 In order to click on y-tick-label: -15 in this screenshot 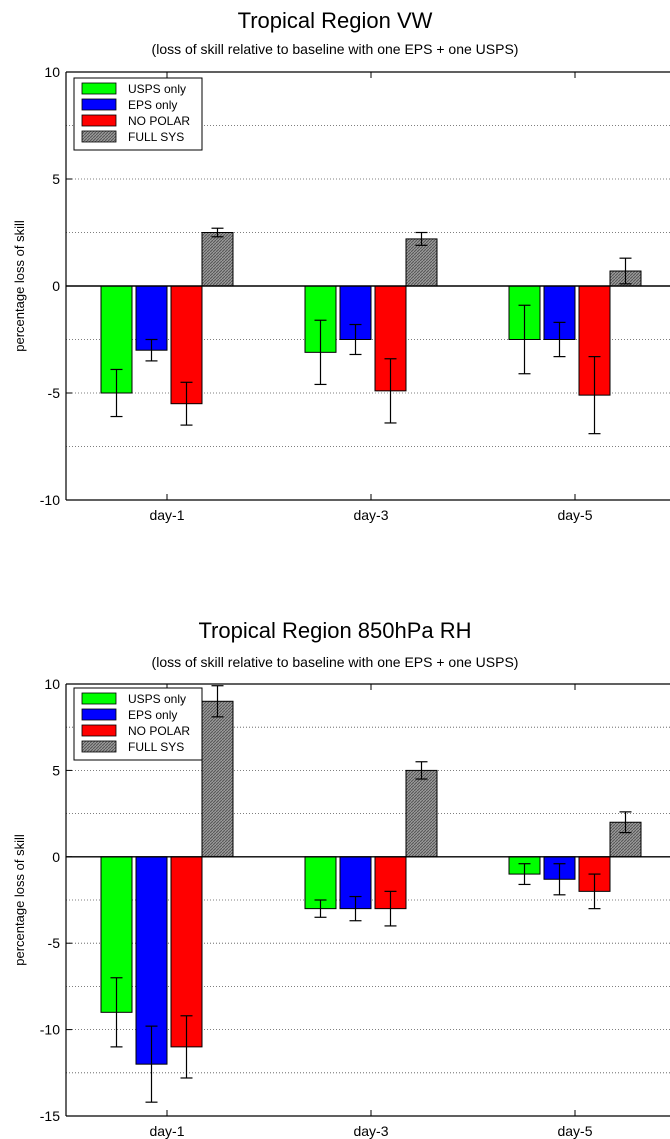, I will do `click(50, 1116)`.